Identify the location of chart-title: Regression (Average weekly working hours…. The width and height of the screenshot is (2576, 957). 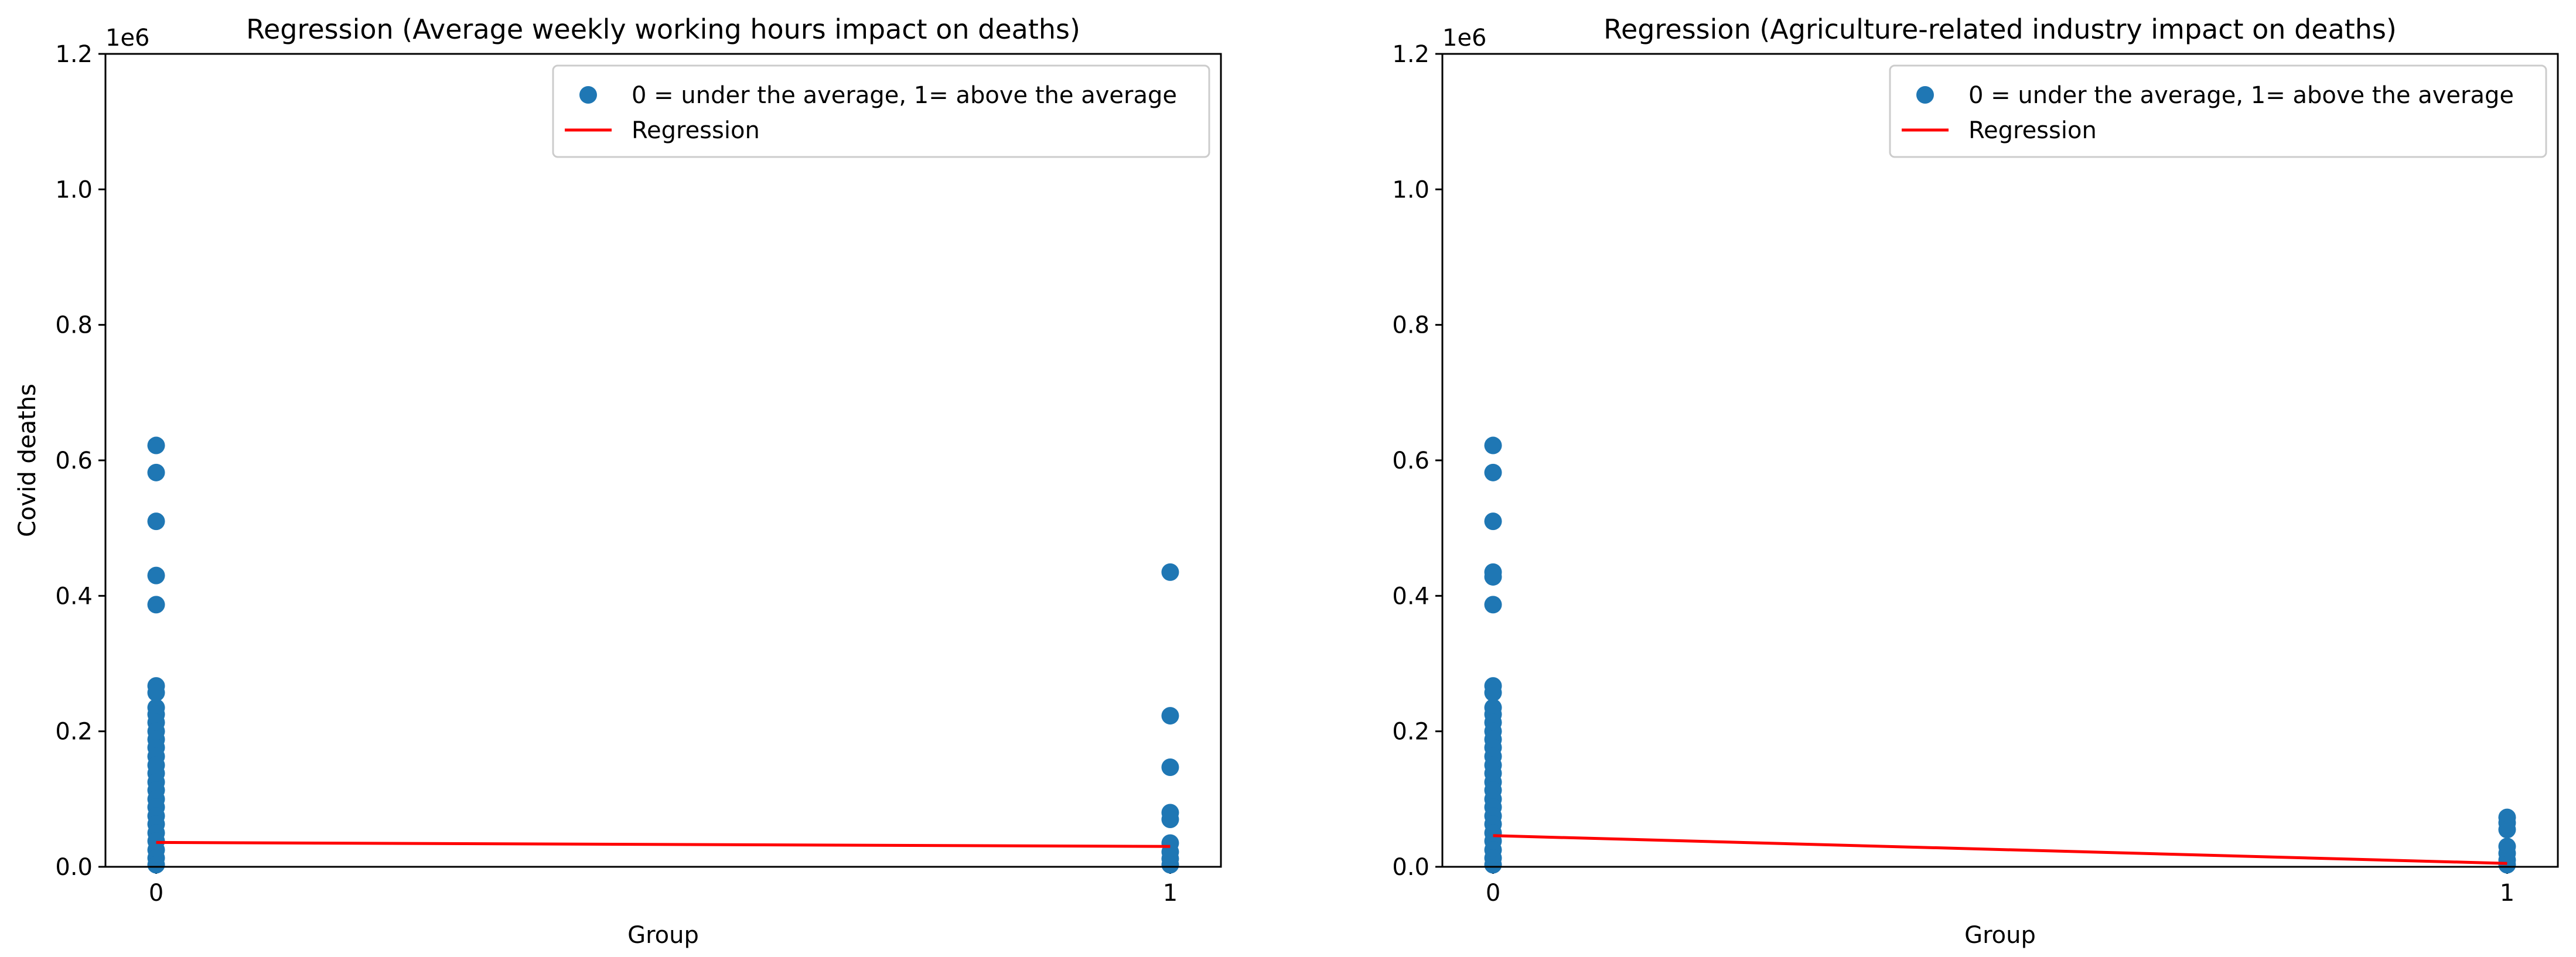
(663, 29).